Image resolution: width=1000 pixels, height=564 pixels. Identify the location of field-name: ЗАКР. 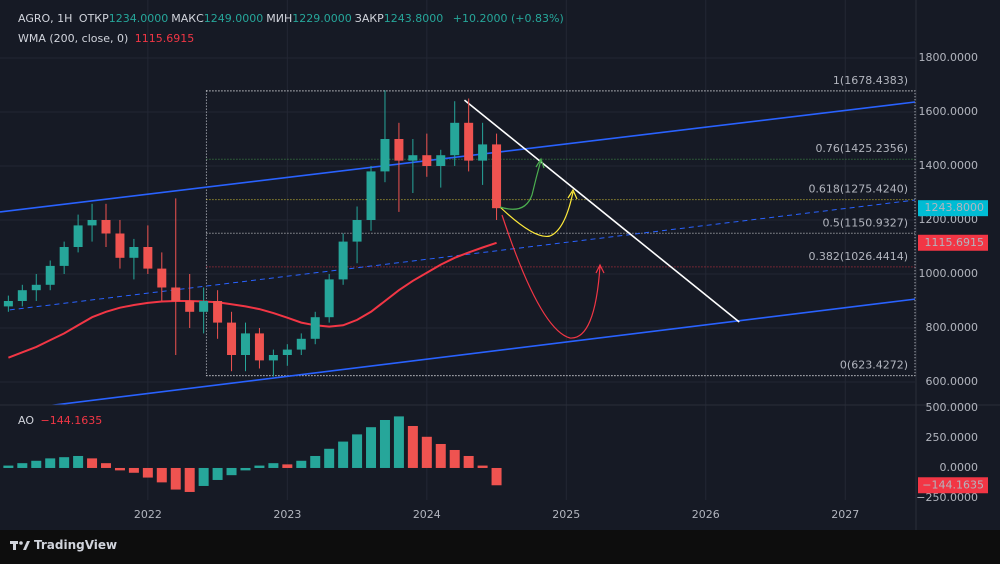
(369, 18).